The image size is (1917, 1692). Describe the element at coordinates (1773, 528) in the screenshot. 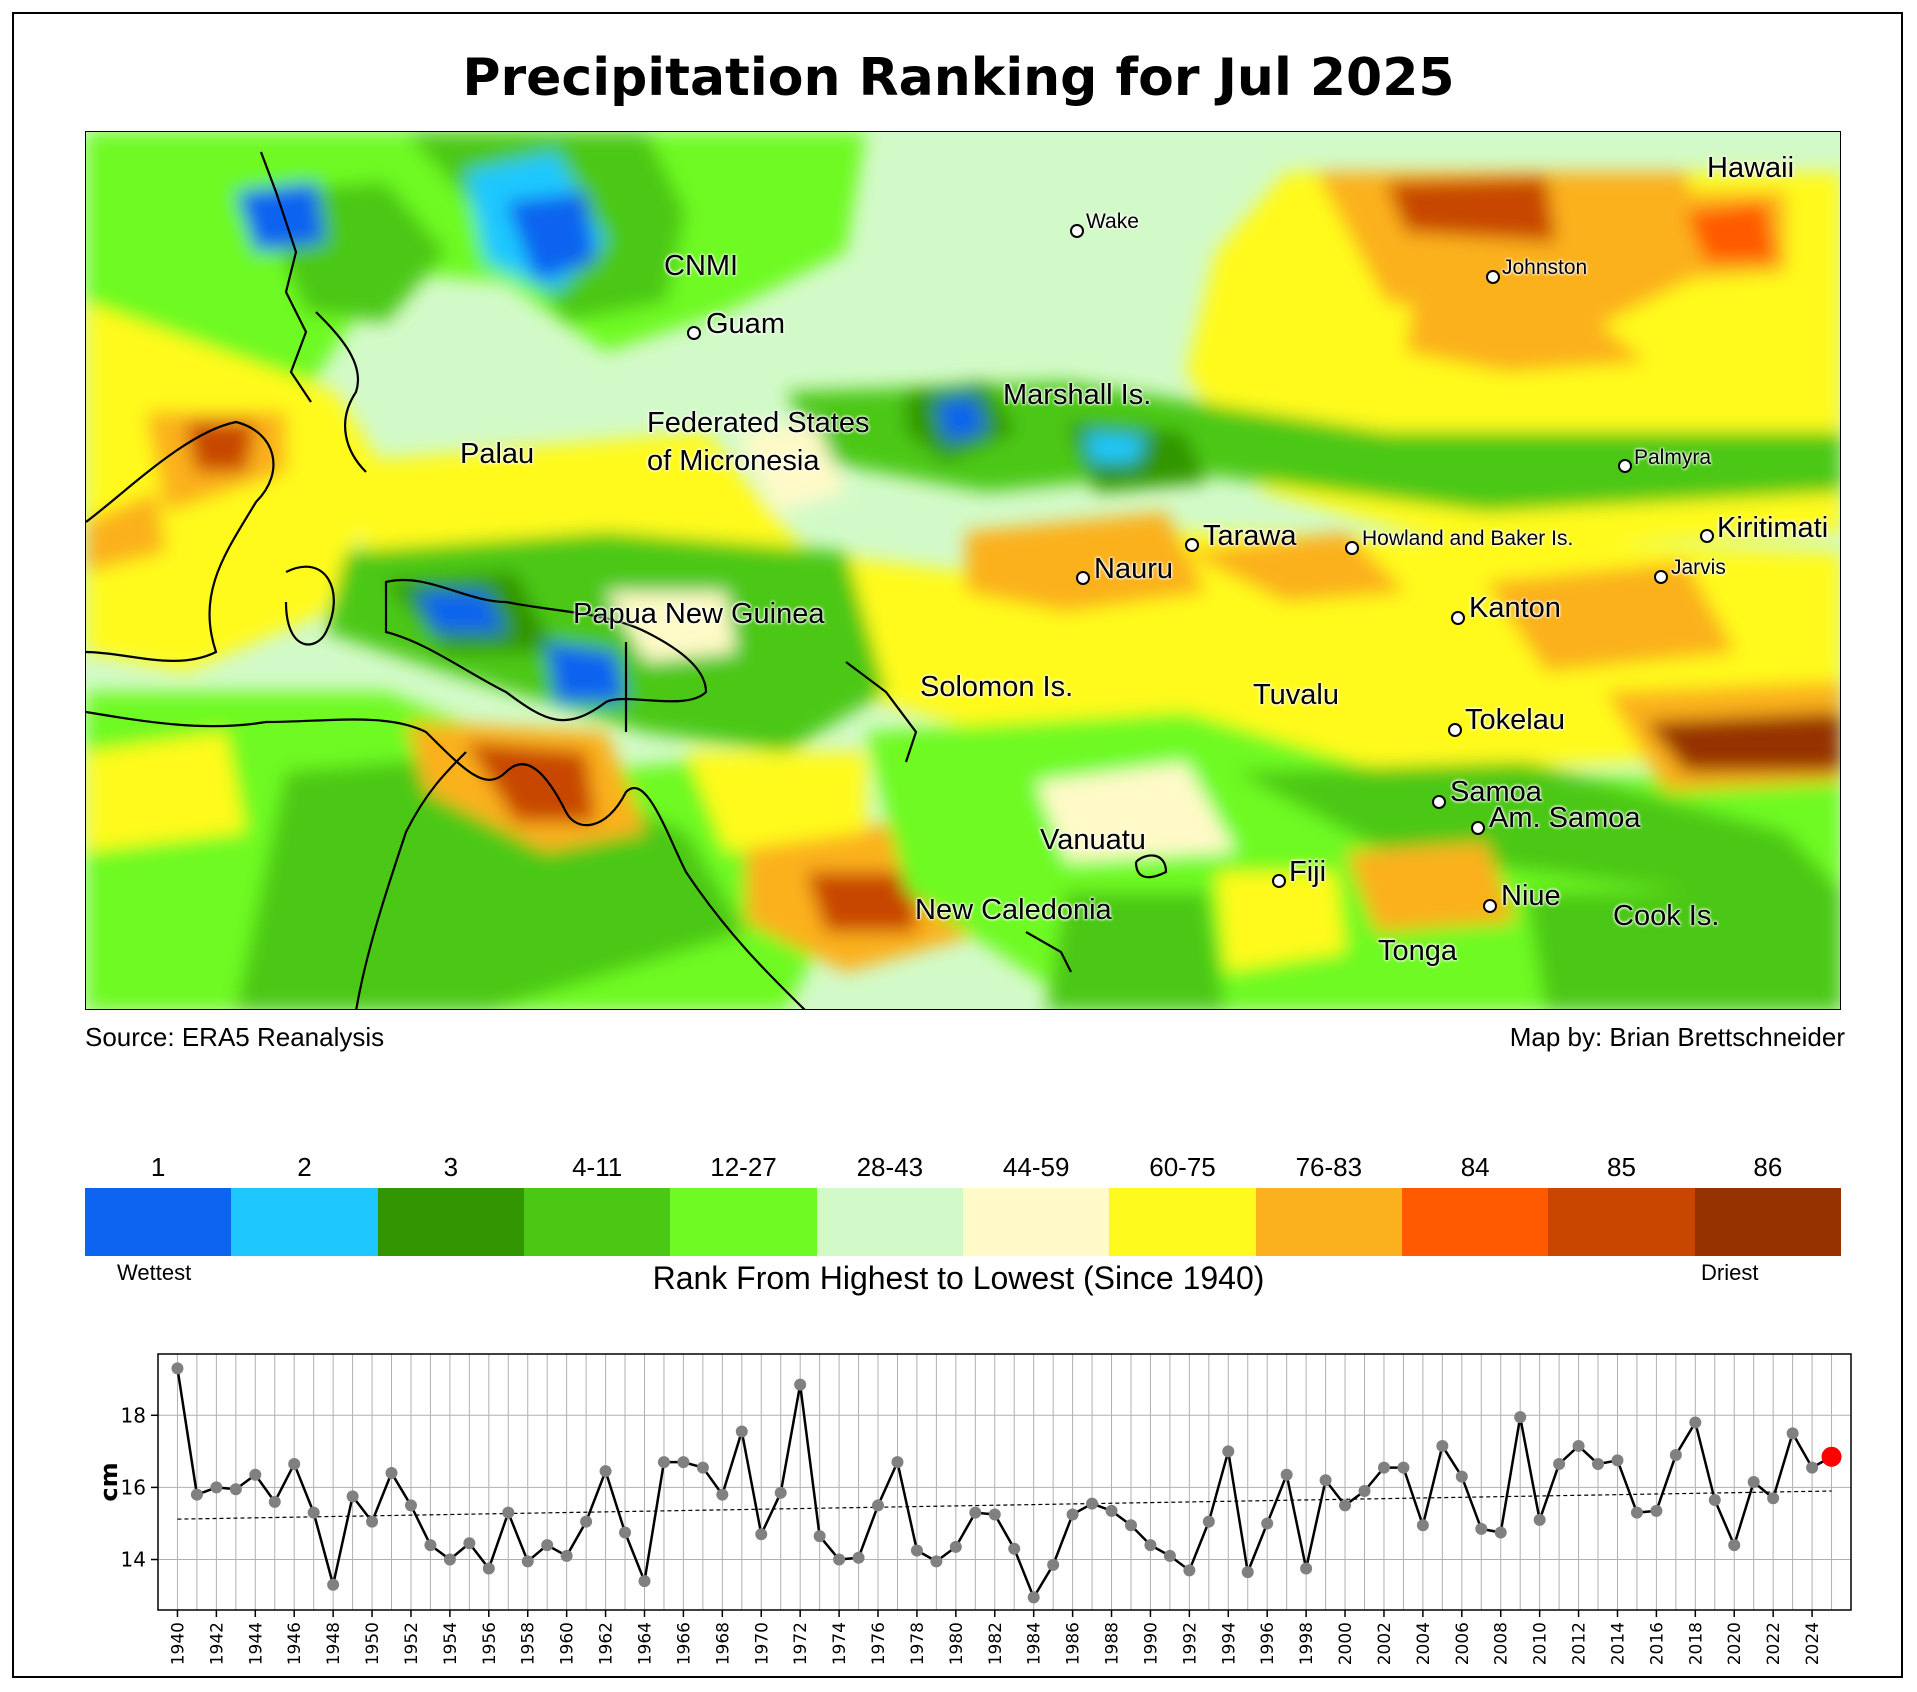

I see `label-kiritimati: Kiritimati` at that location.